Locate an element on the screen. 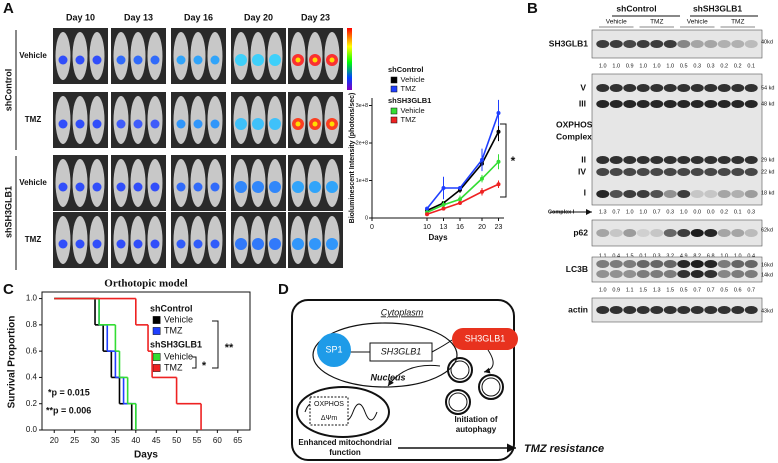 Image resolution: width=778 pixels, height=463 pixels. band-label: IV is located at coordinates (582, 171).